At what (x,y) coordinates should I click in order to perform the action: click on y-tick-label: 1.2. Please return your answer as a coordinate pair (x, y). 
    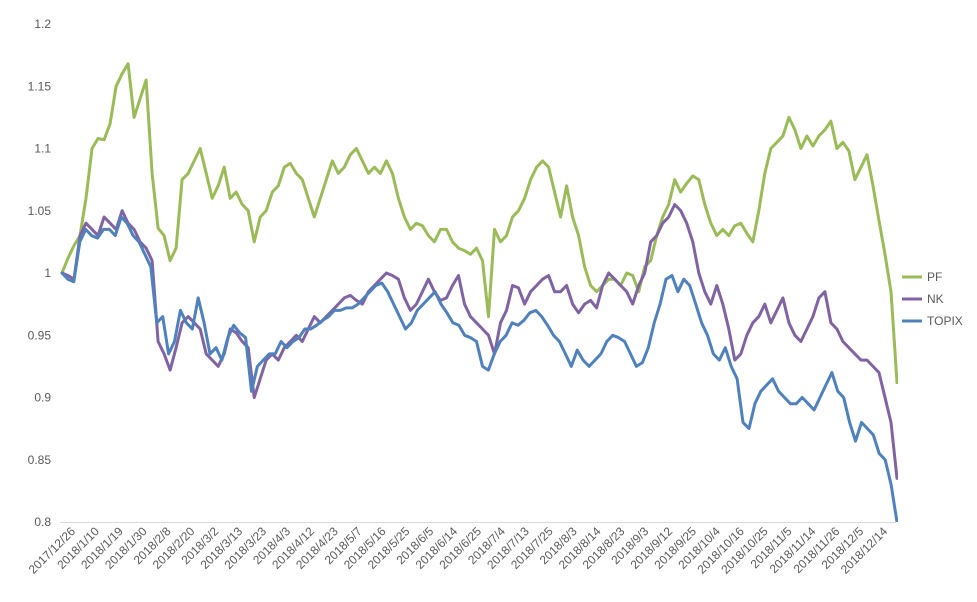
    Looking at the image, I should click on (42, 24).